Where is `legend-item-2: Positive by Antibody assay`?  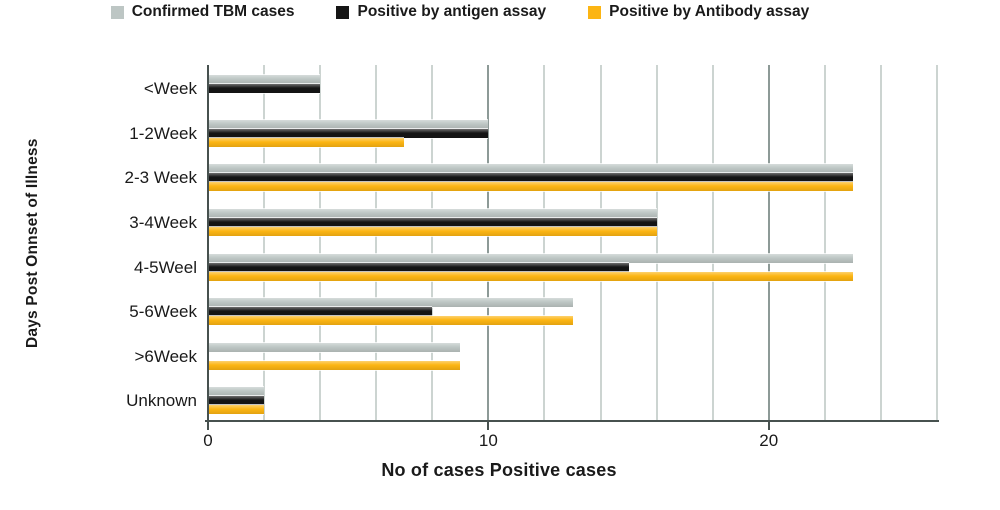
legend-item-2: Positive by Antibody assay is located at coordinates (698, 12).